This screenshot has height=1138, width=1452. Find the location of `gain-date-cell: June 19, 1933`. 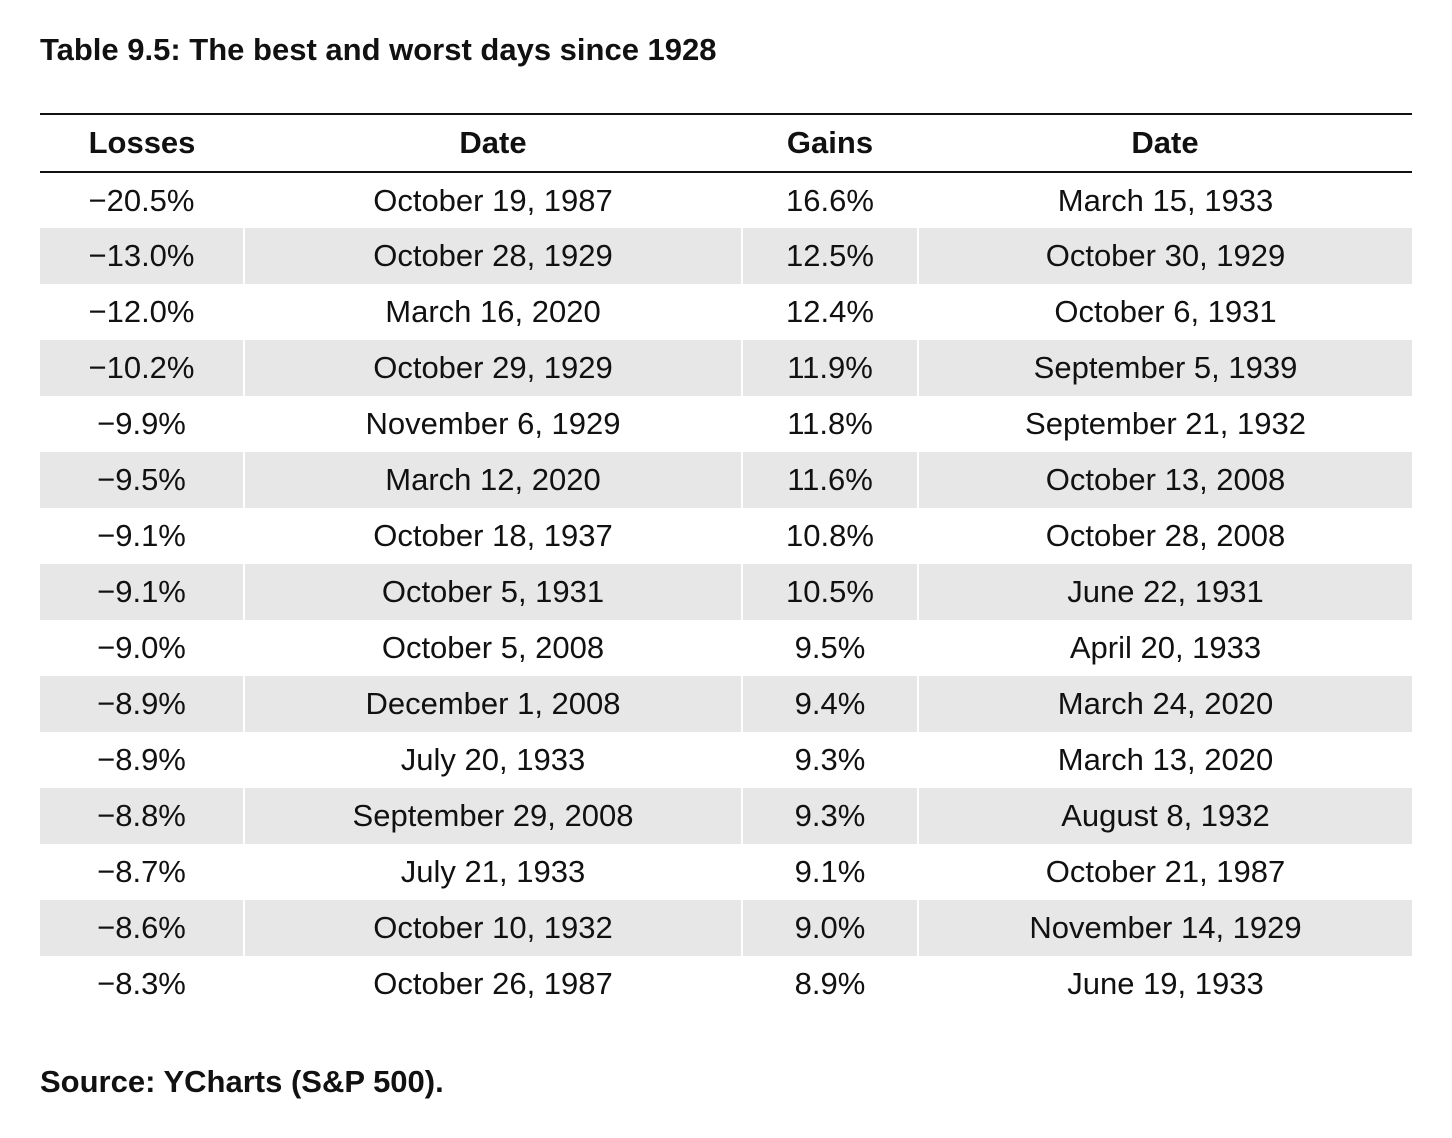

gain-date-cell: June 19, 1933 is located at coordinates (1164, 984).